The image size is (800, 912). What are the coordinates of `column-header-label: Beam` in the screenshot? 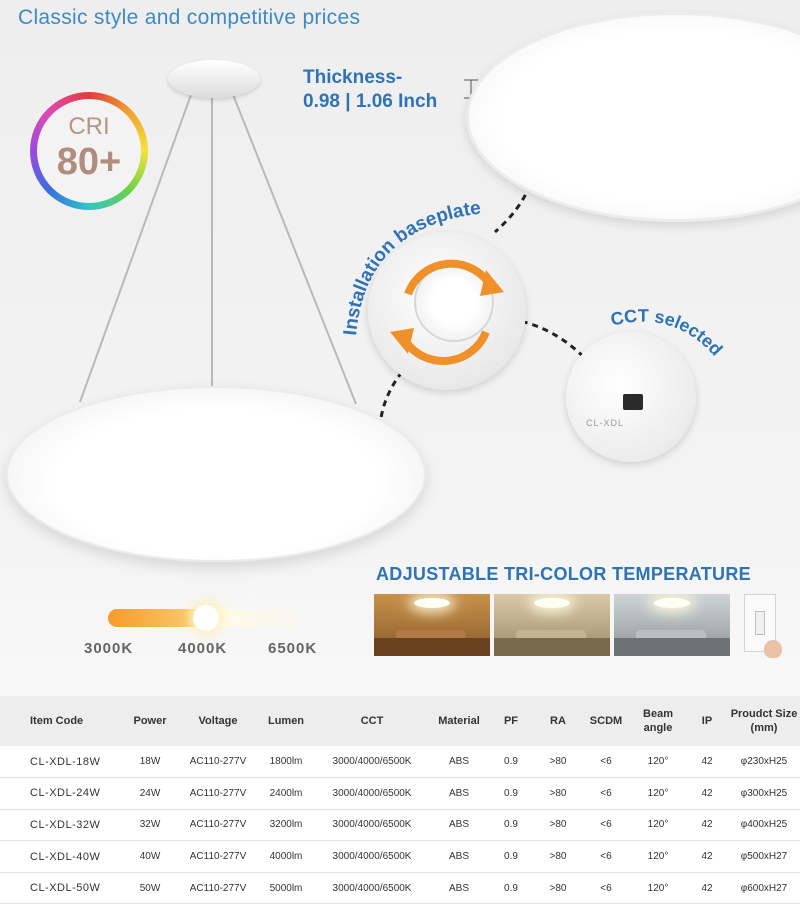 It's located at (658, 714).